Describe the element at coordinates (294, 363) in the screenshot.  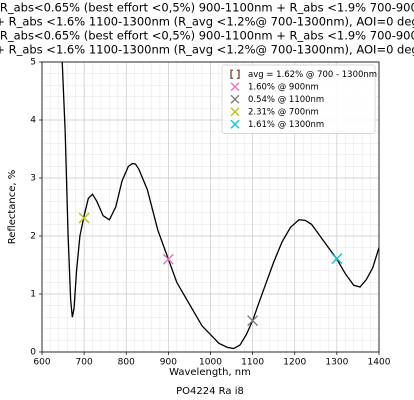
I see `x-tick-label: 1200` at that location.